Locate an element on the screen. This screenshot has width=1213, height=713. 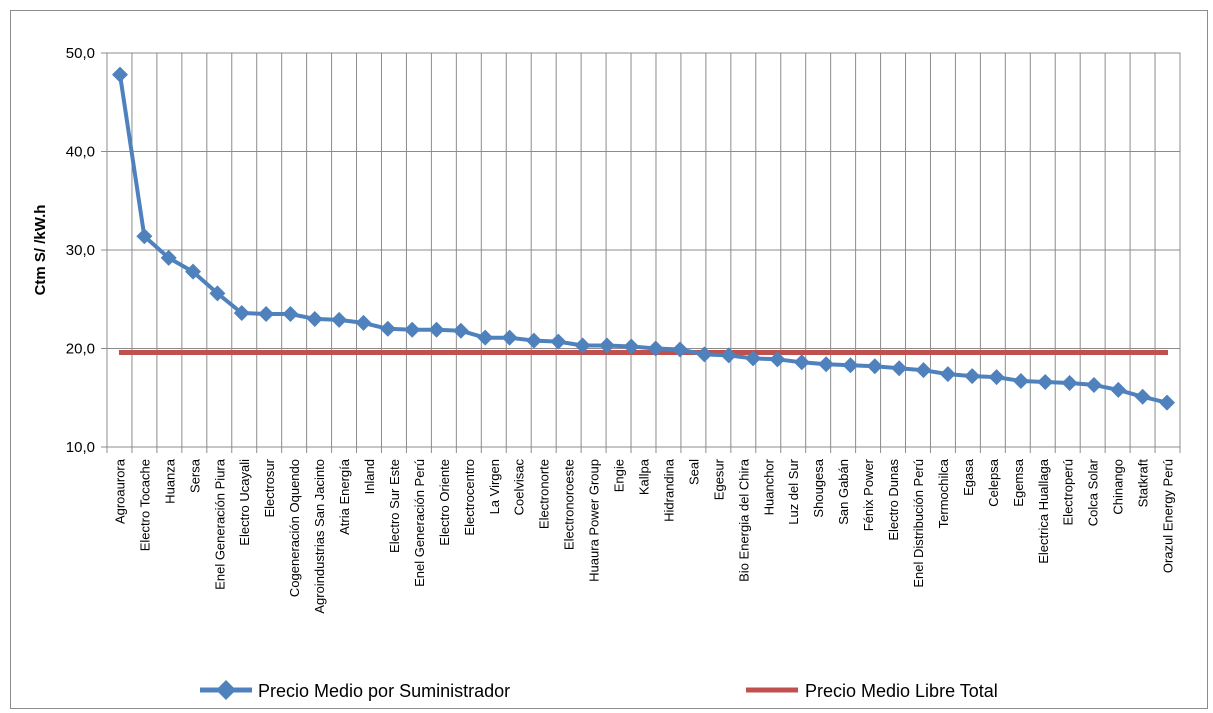
x-tick-label-14: Electrocentro is located at coordinates (469, 497).